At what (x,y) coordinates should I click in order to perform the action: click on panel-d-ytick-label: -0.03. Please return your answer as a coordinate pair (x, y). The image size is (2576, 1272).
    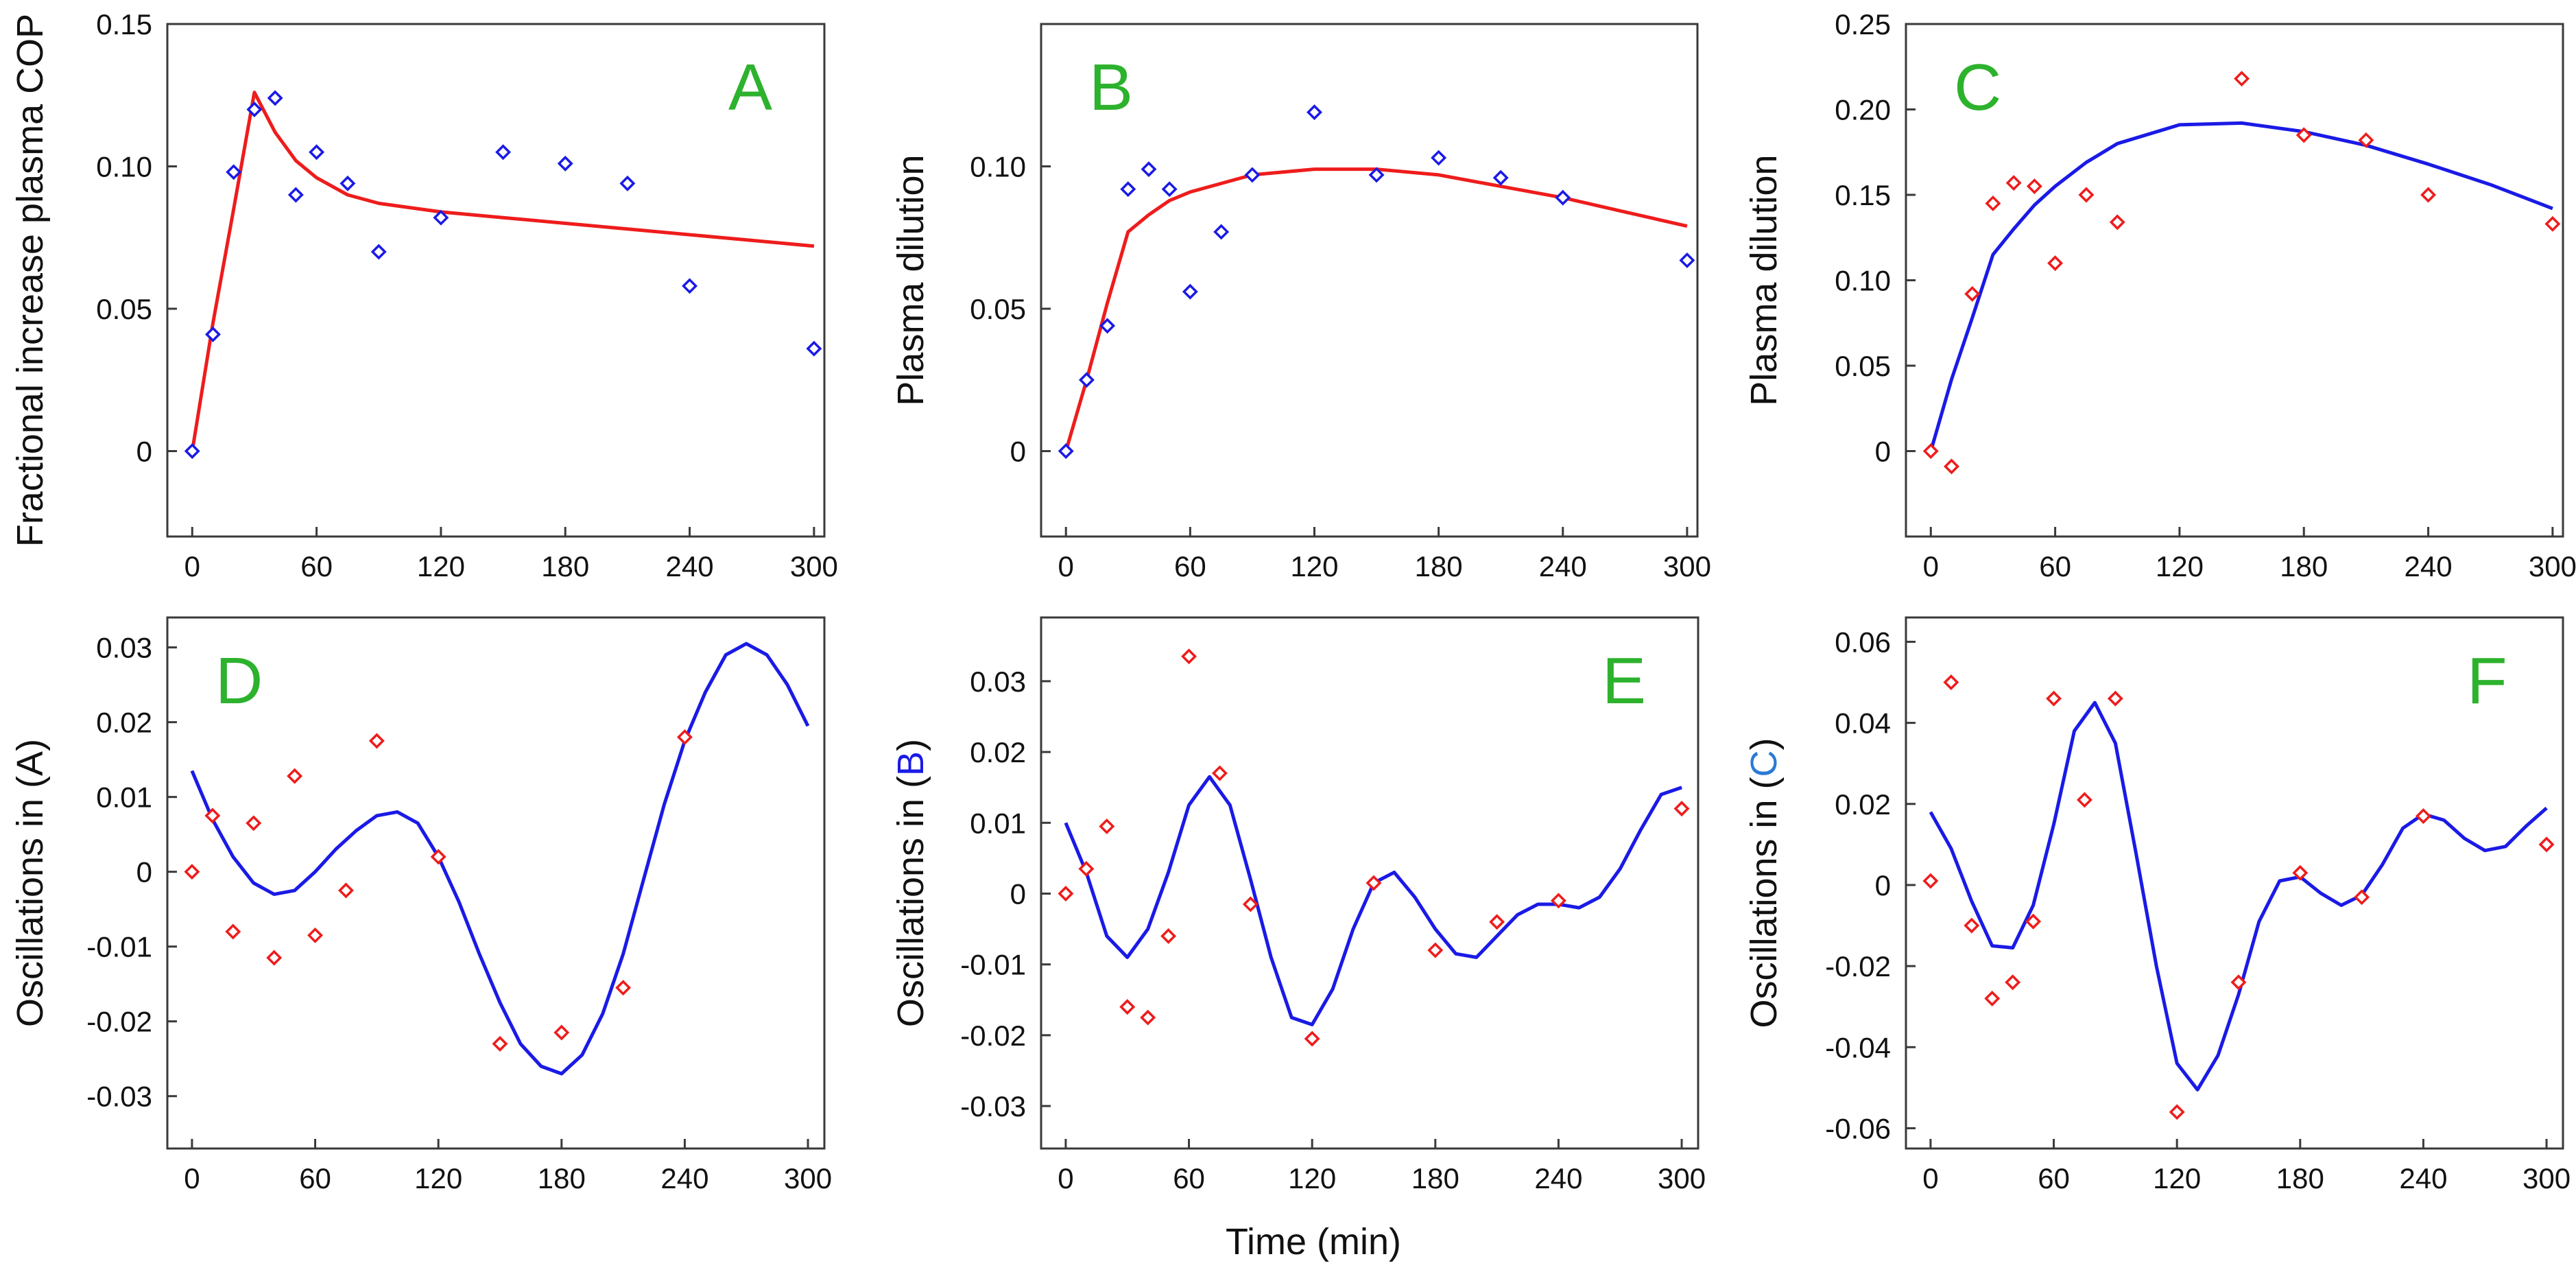
    Looking at the image, I should click on (119, 1097).